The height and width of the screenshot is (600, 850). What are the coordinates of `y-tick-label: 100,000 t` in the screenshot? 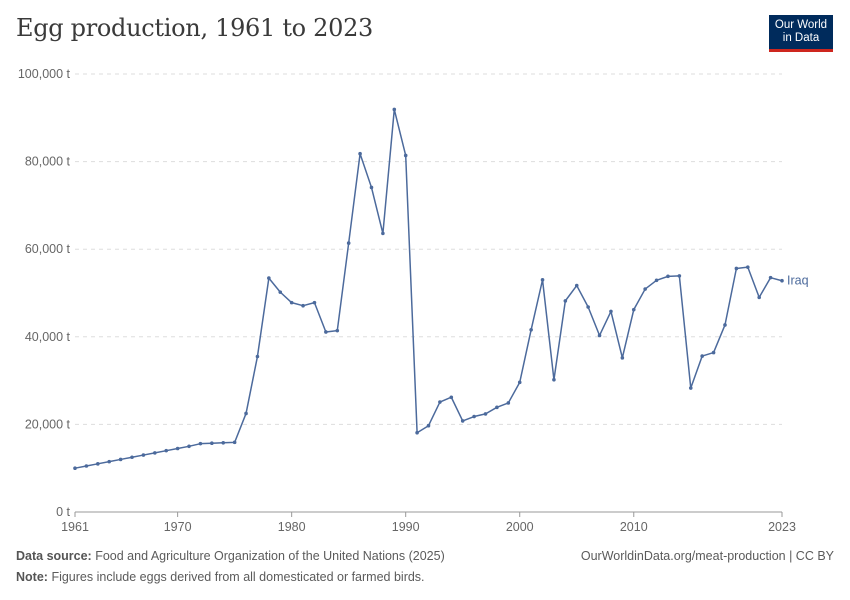 It's located at (44, 74).